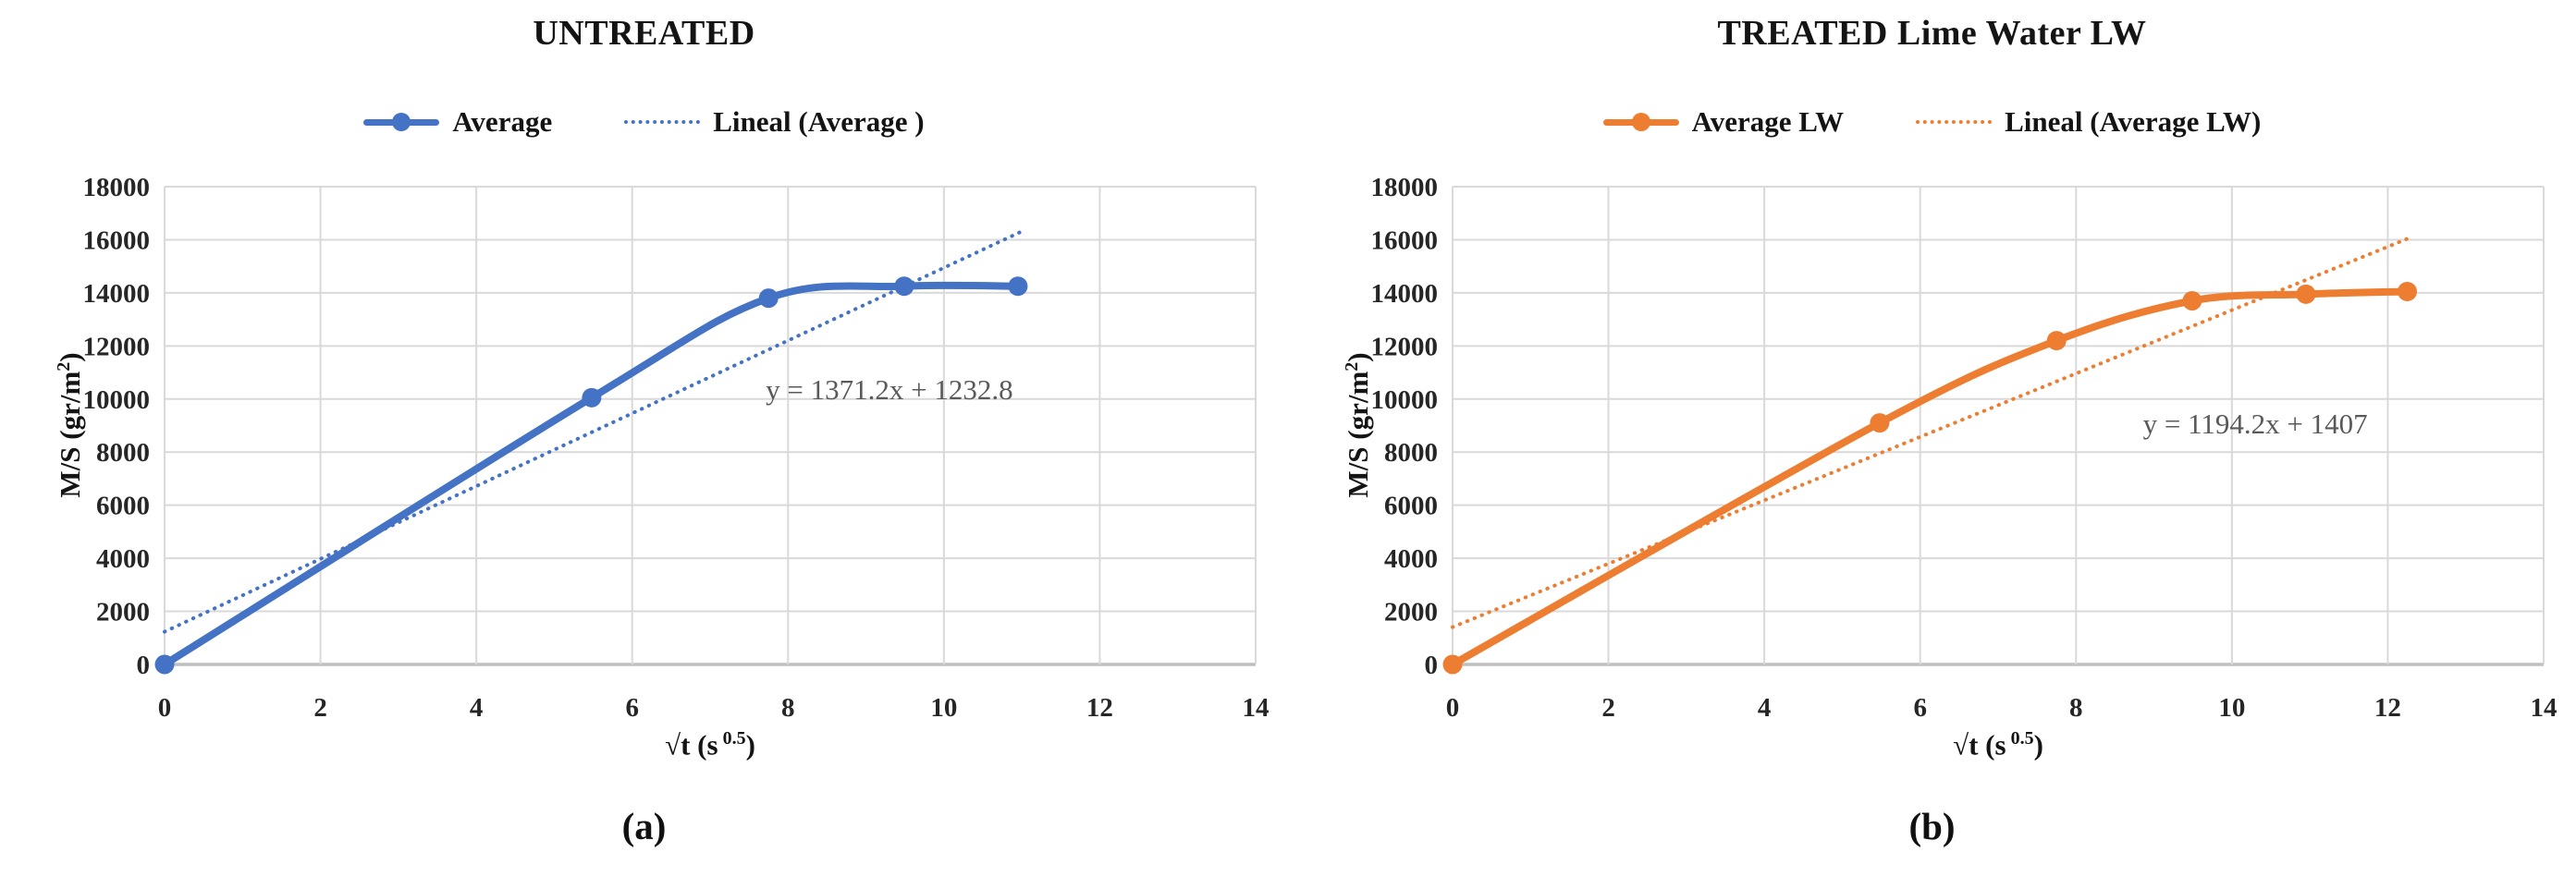  I want to click on legend: Average Lineal (Average ), so click(644, 122).